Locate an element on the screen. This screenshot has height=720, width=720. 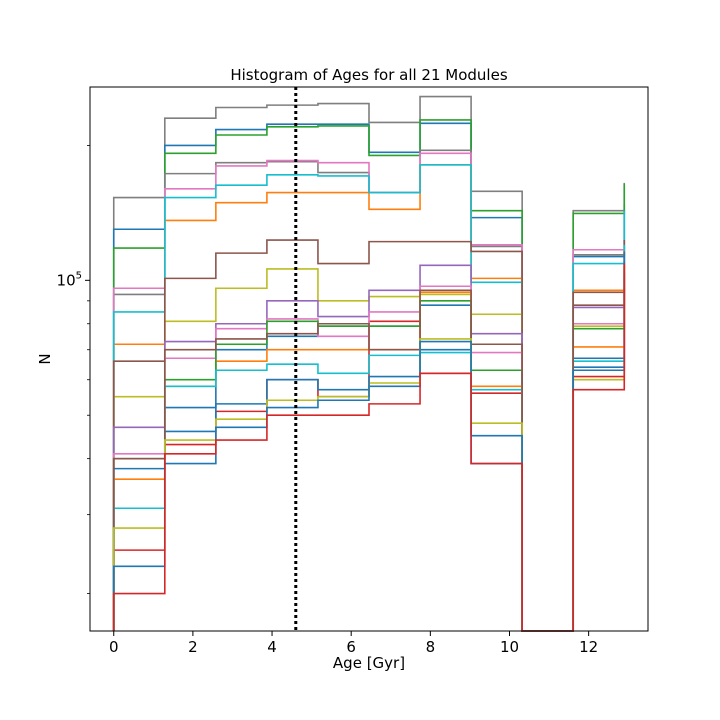
x-axis-label: Age [Gyr] is located at coordinates (369, 663).